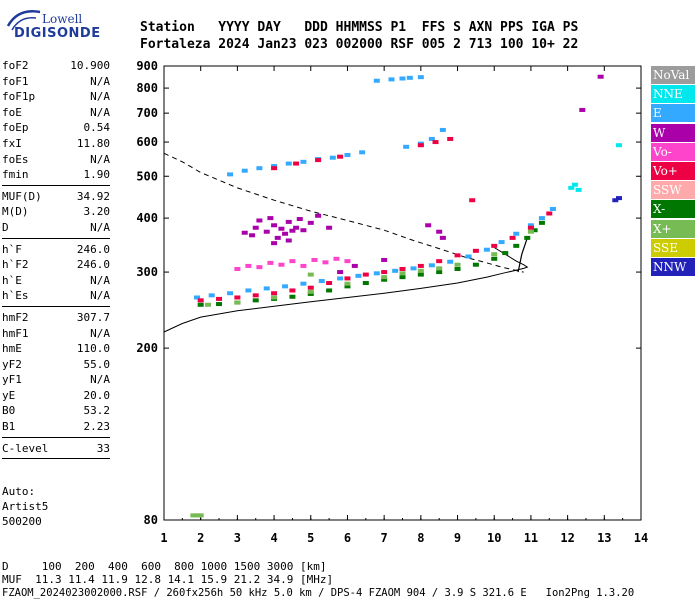 Image resolution: width=700 pixels, height=600 pixels. What do you see at coordinates (147, 88) in the screenshot?
I see `y-tick-label: 800` at bounding box center [147, 88].